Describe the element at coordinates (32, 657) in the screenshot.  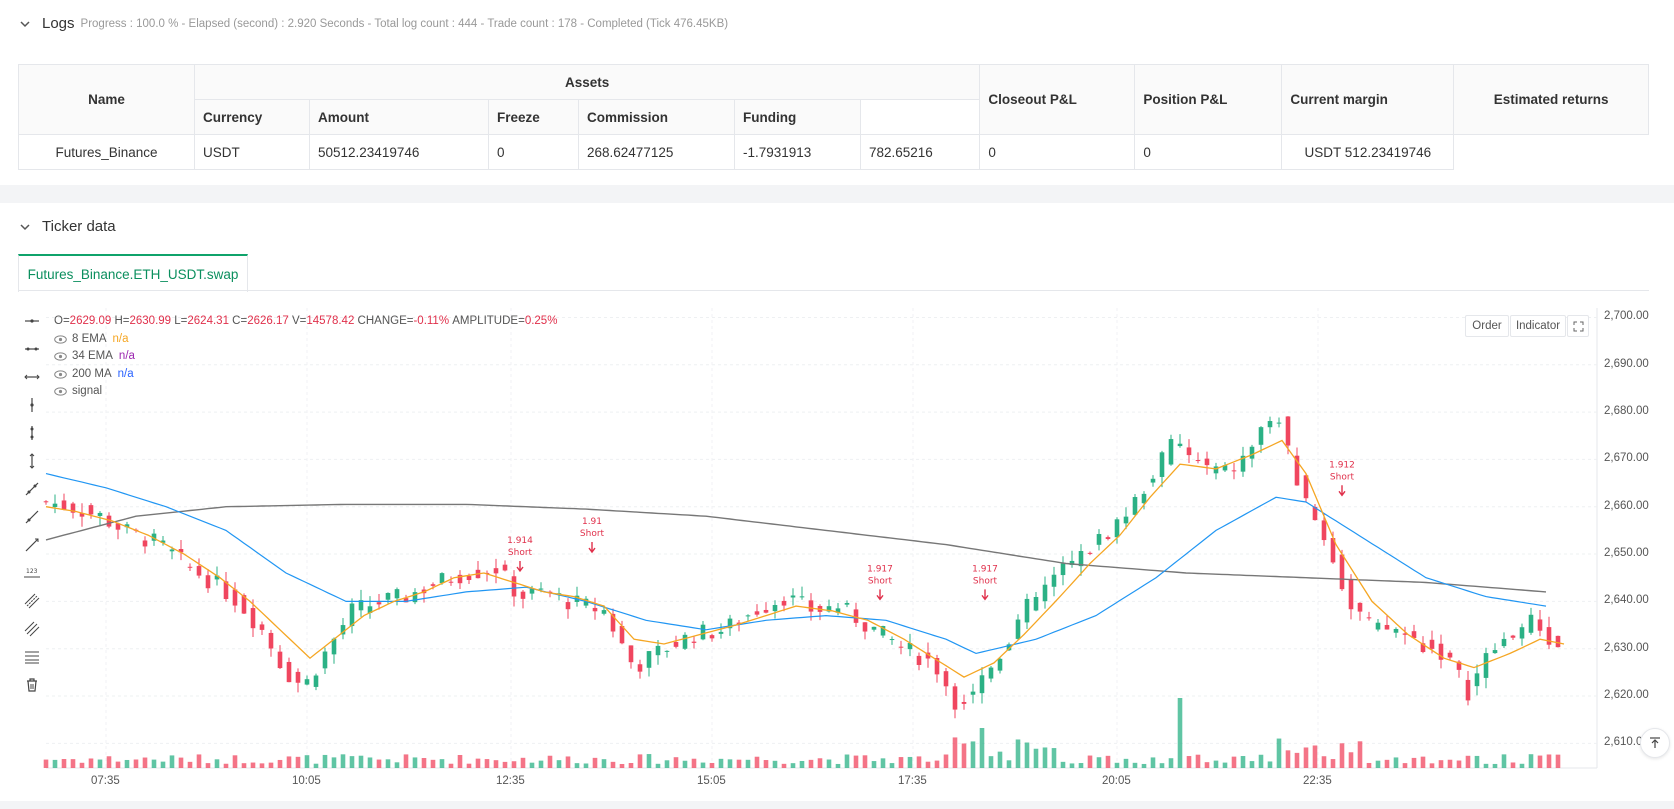
I see `fib-retracement-tool-icon` at that location.